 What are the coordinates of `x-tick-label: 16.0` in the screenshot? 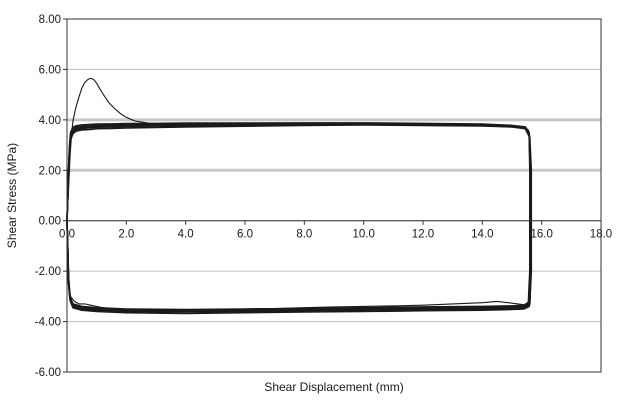 It's located at (541, 235).